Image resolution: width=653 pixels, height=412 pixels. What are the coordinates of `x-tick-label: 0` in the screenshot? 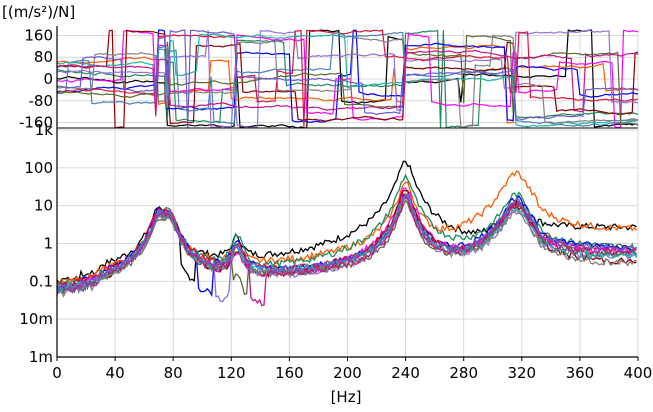 It's located at (57, 373).